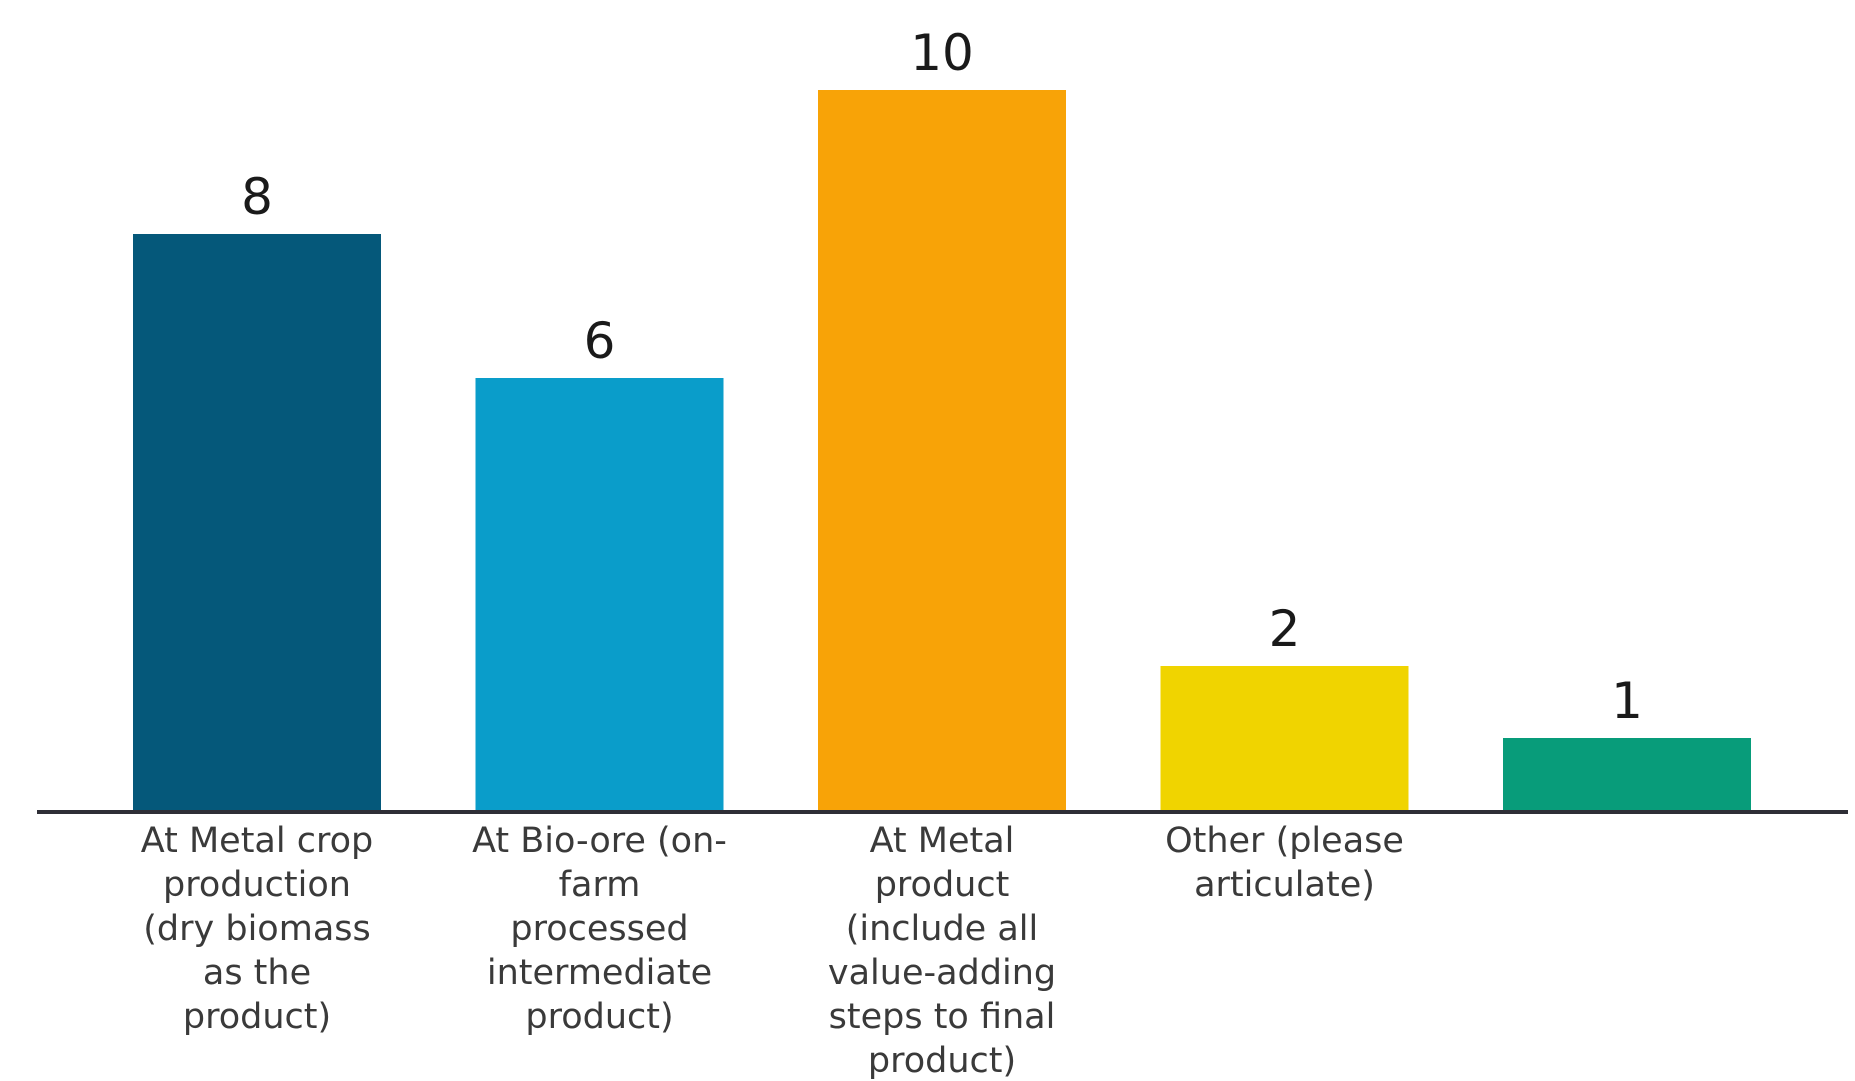 The height and width of the screenshot is (1081, 1855). Describe the element at coordinates (257, 973) in the screenshot. I see `category-label-line: as the` at that location.